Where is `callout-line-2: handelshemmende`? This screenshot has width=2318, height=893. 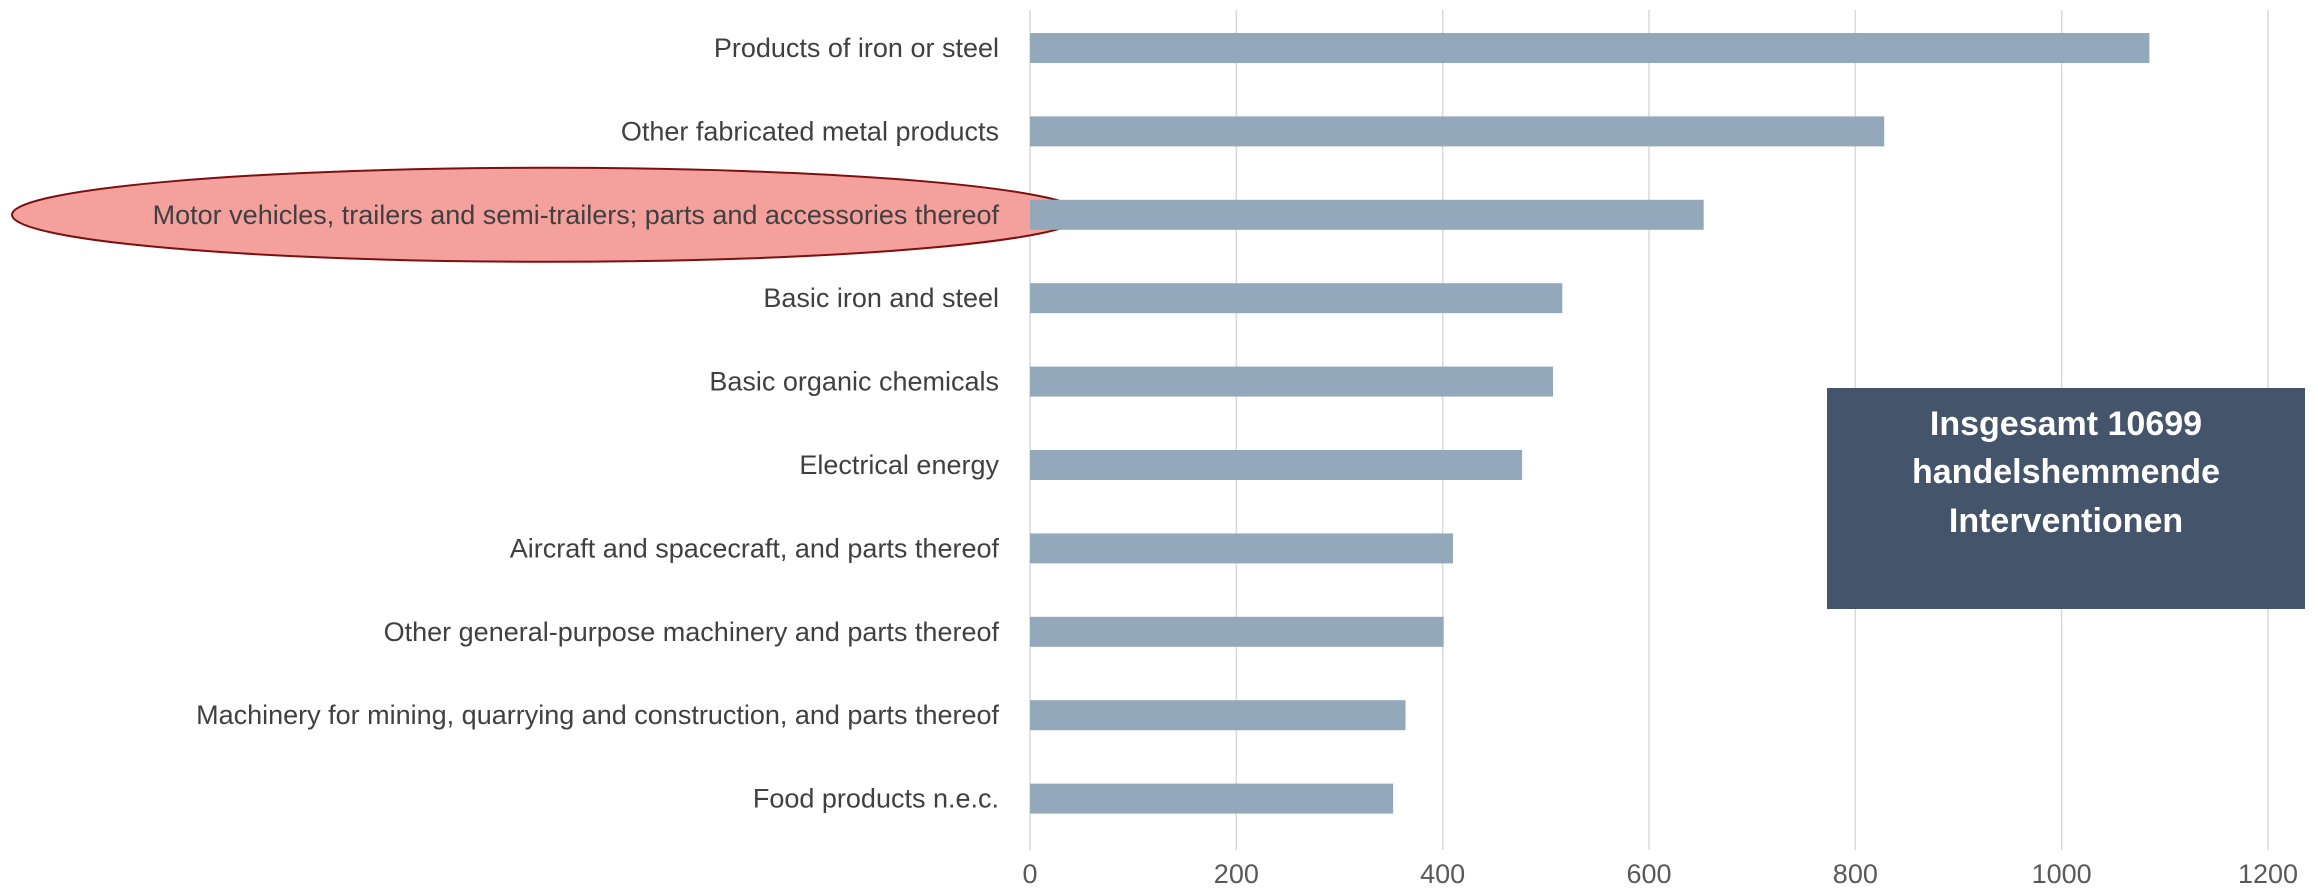
callout-line-2: handelshemmende is located at coordinates (2066, 472).